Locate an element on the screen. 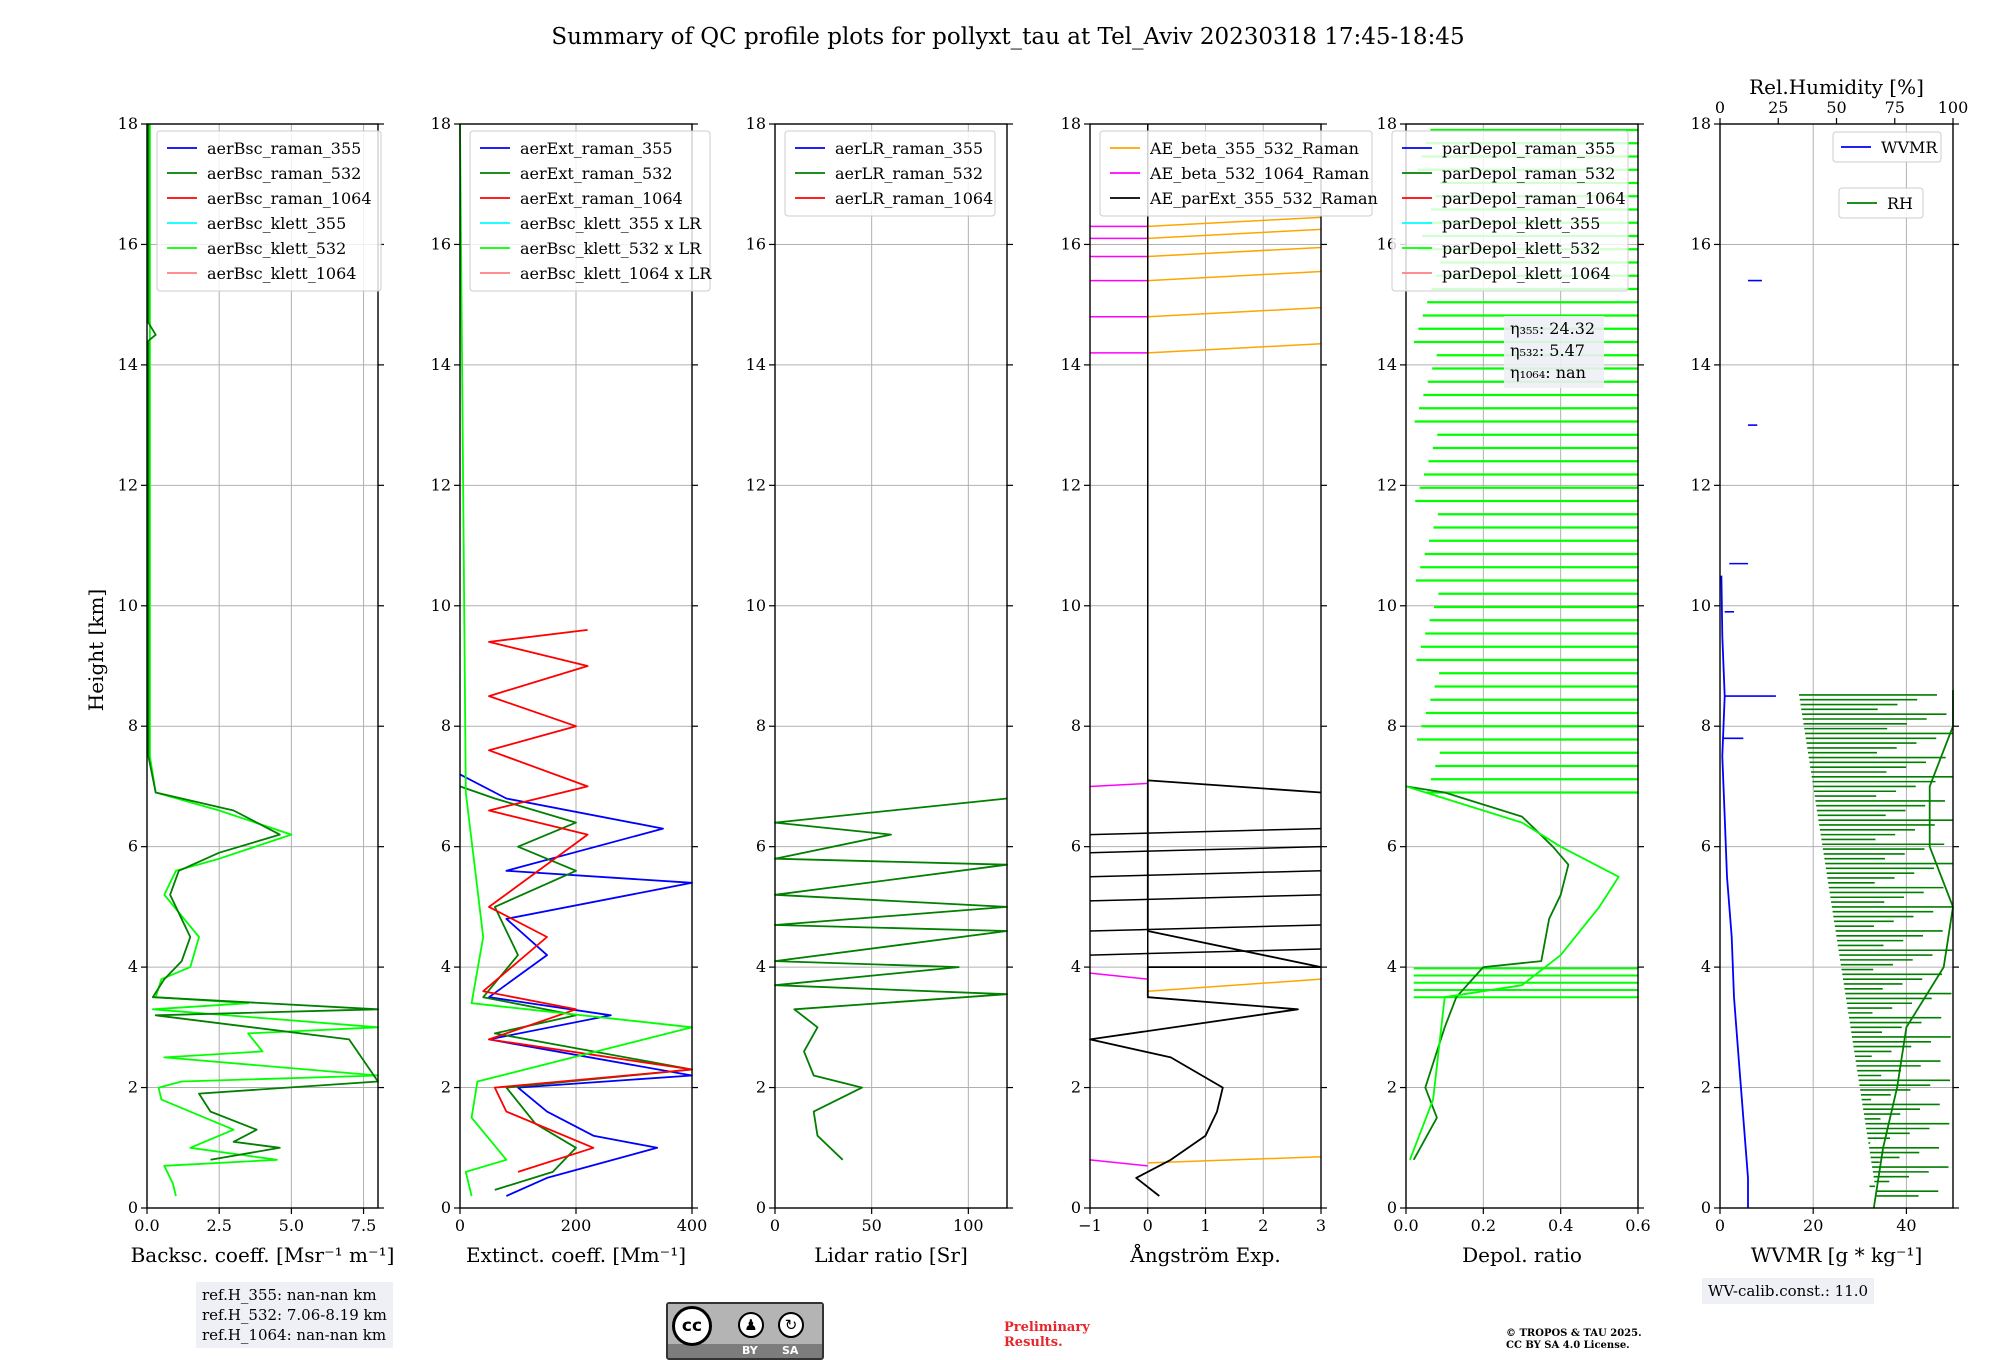  top-x-tick-label: 75 is located at coordinates (1895, 107).